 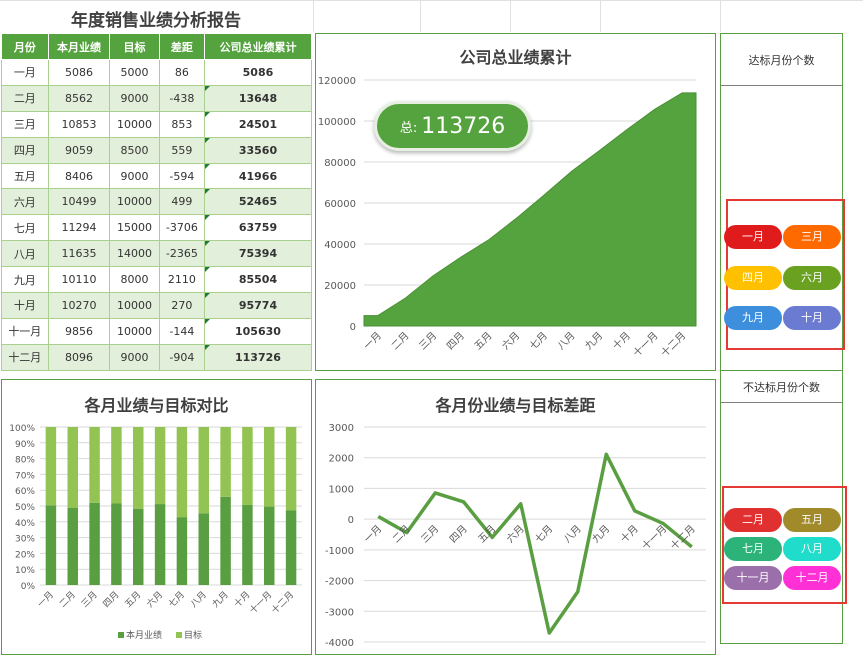 I want to click on table-cell: 四月, so click(x=25, y=150).